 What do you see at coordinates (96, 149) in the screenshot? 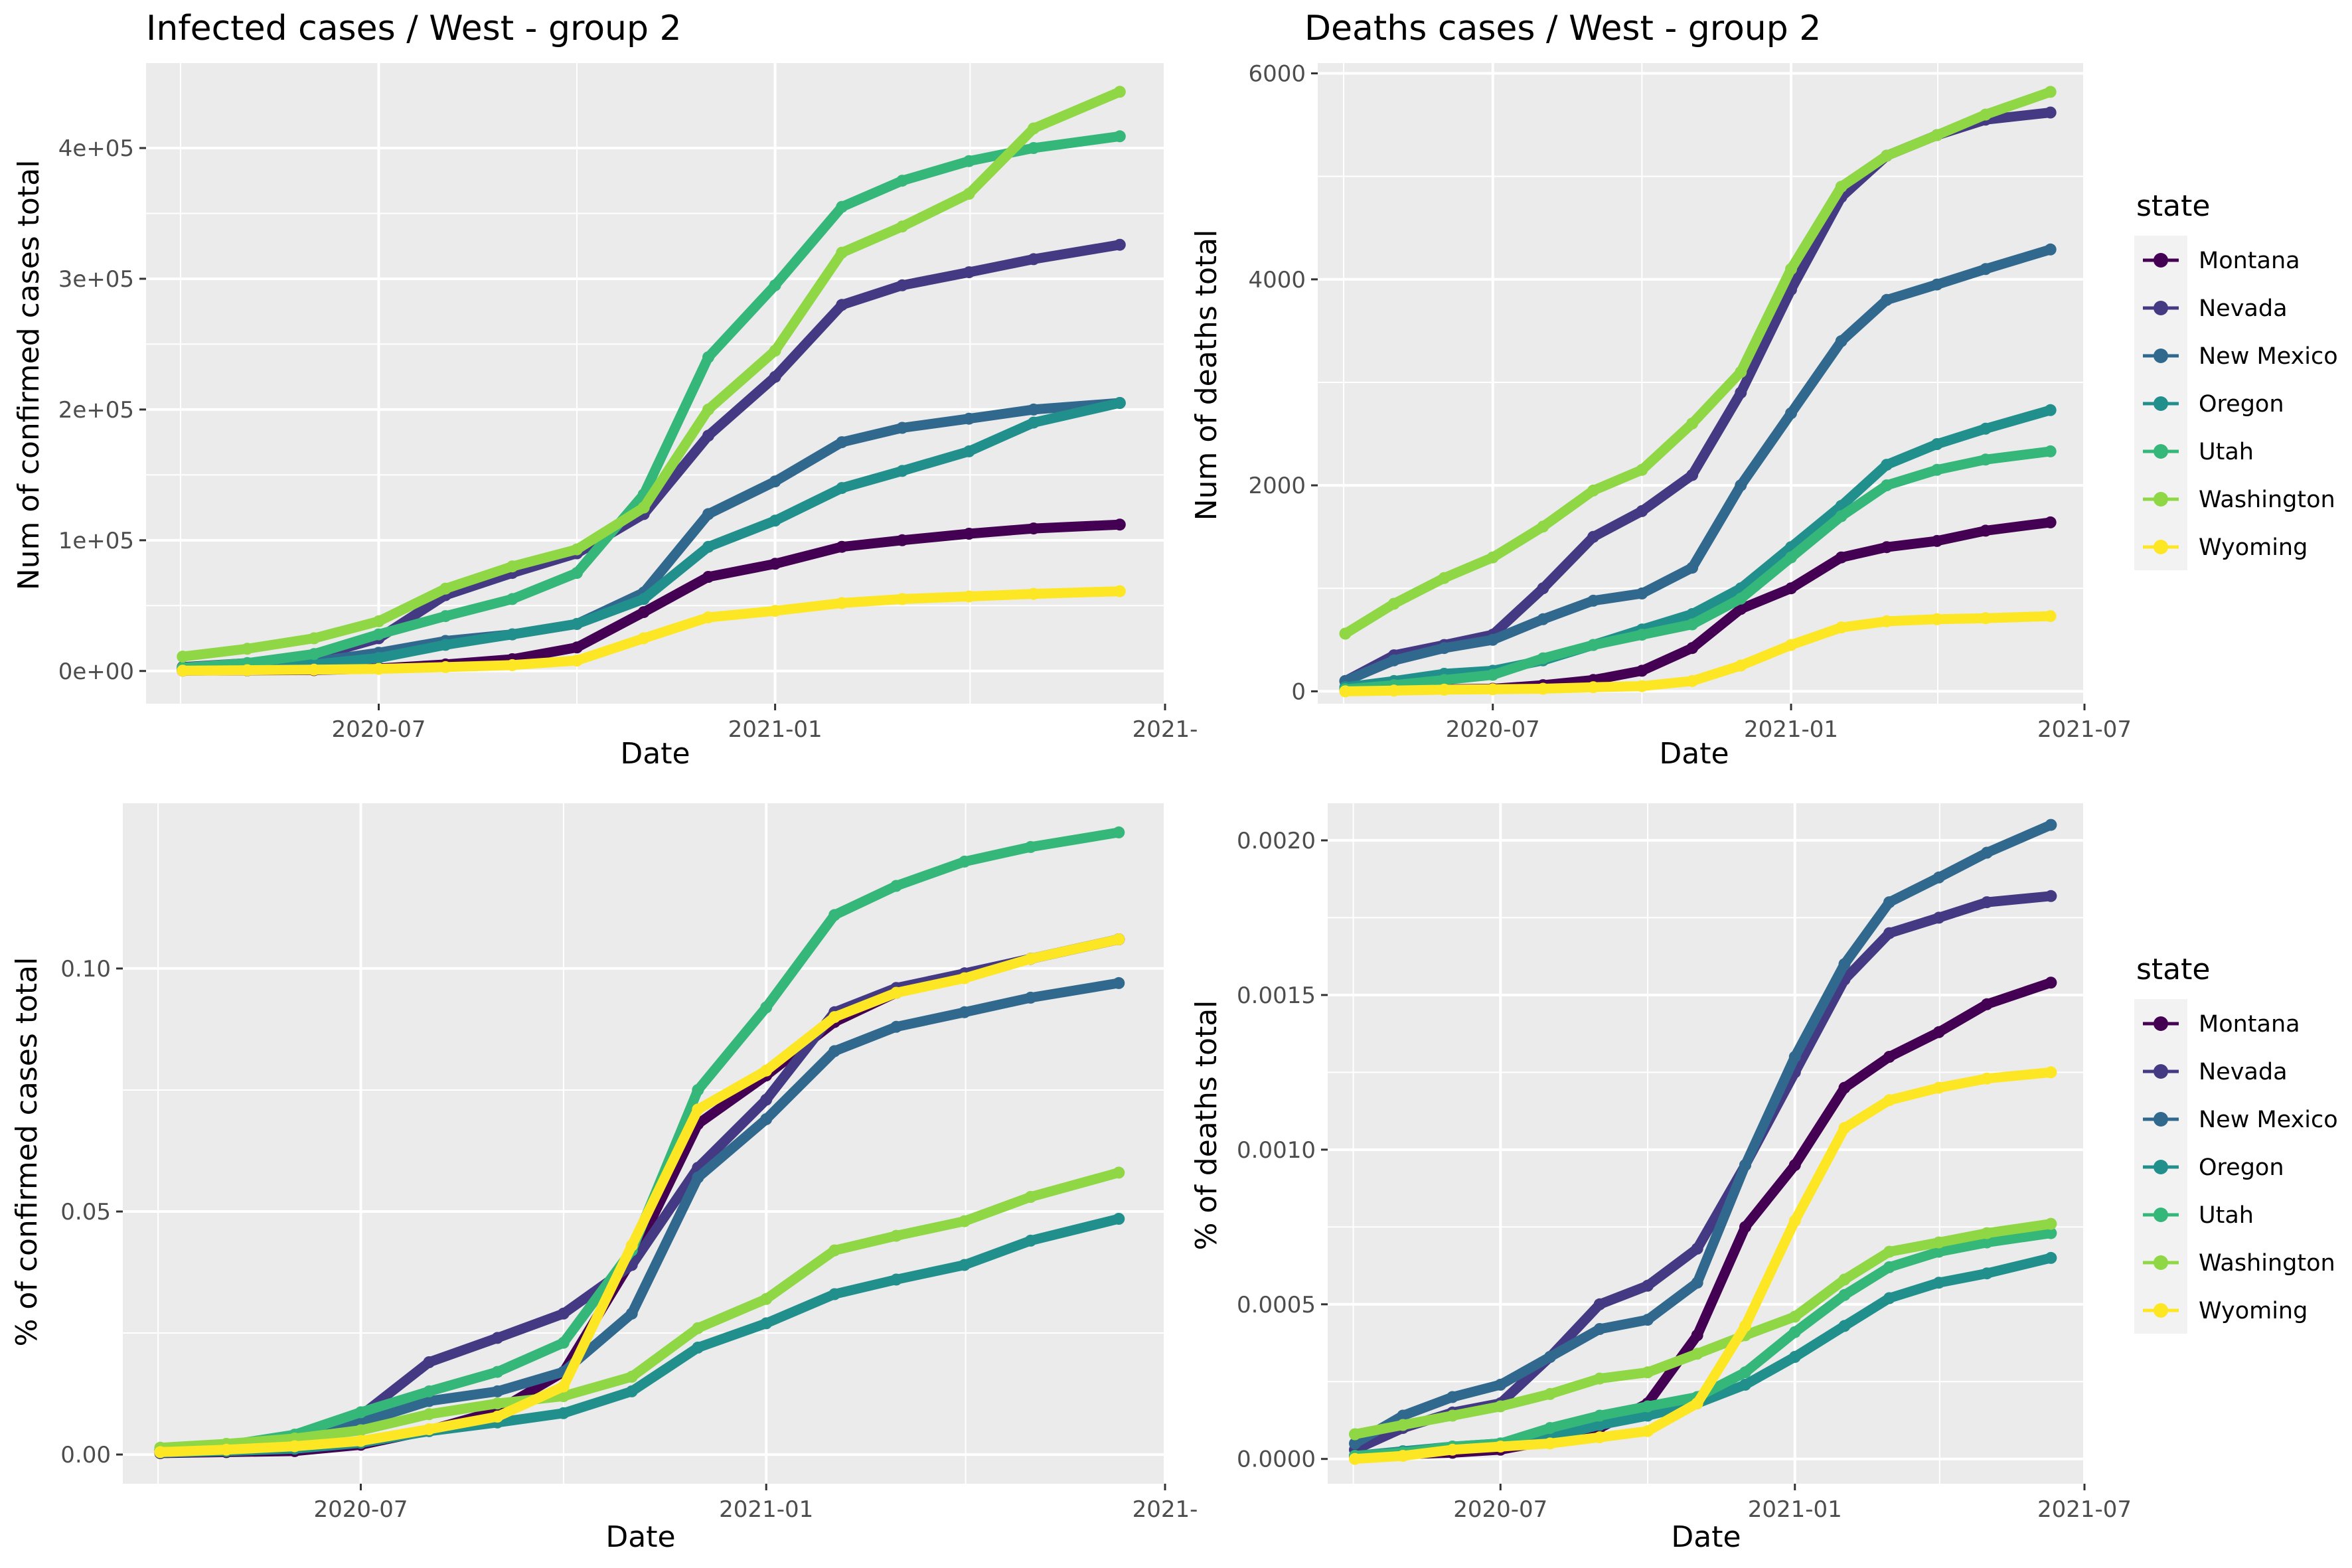
I see `y-tick-label: 4e+05` at bounding box center [96, 149].